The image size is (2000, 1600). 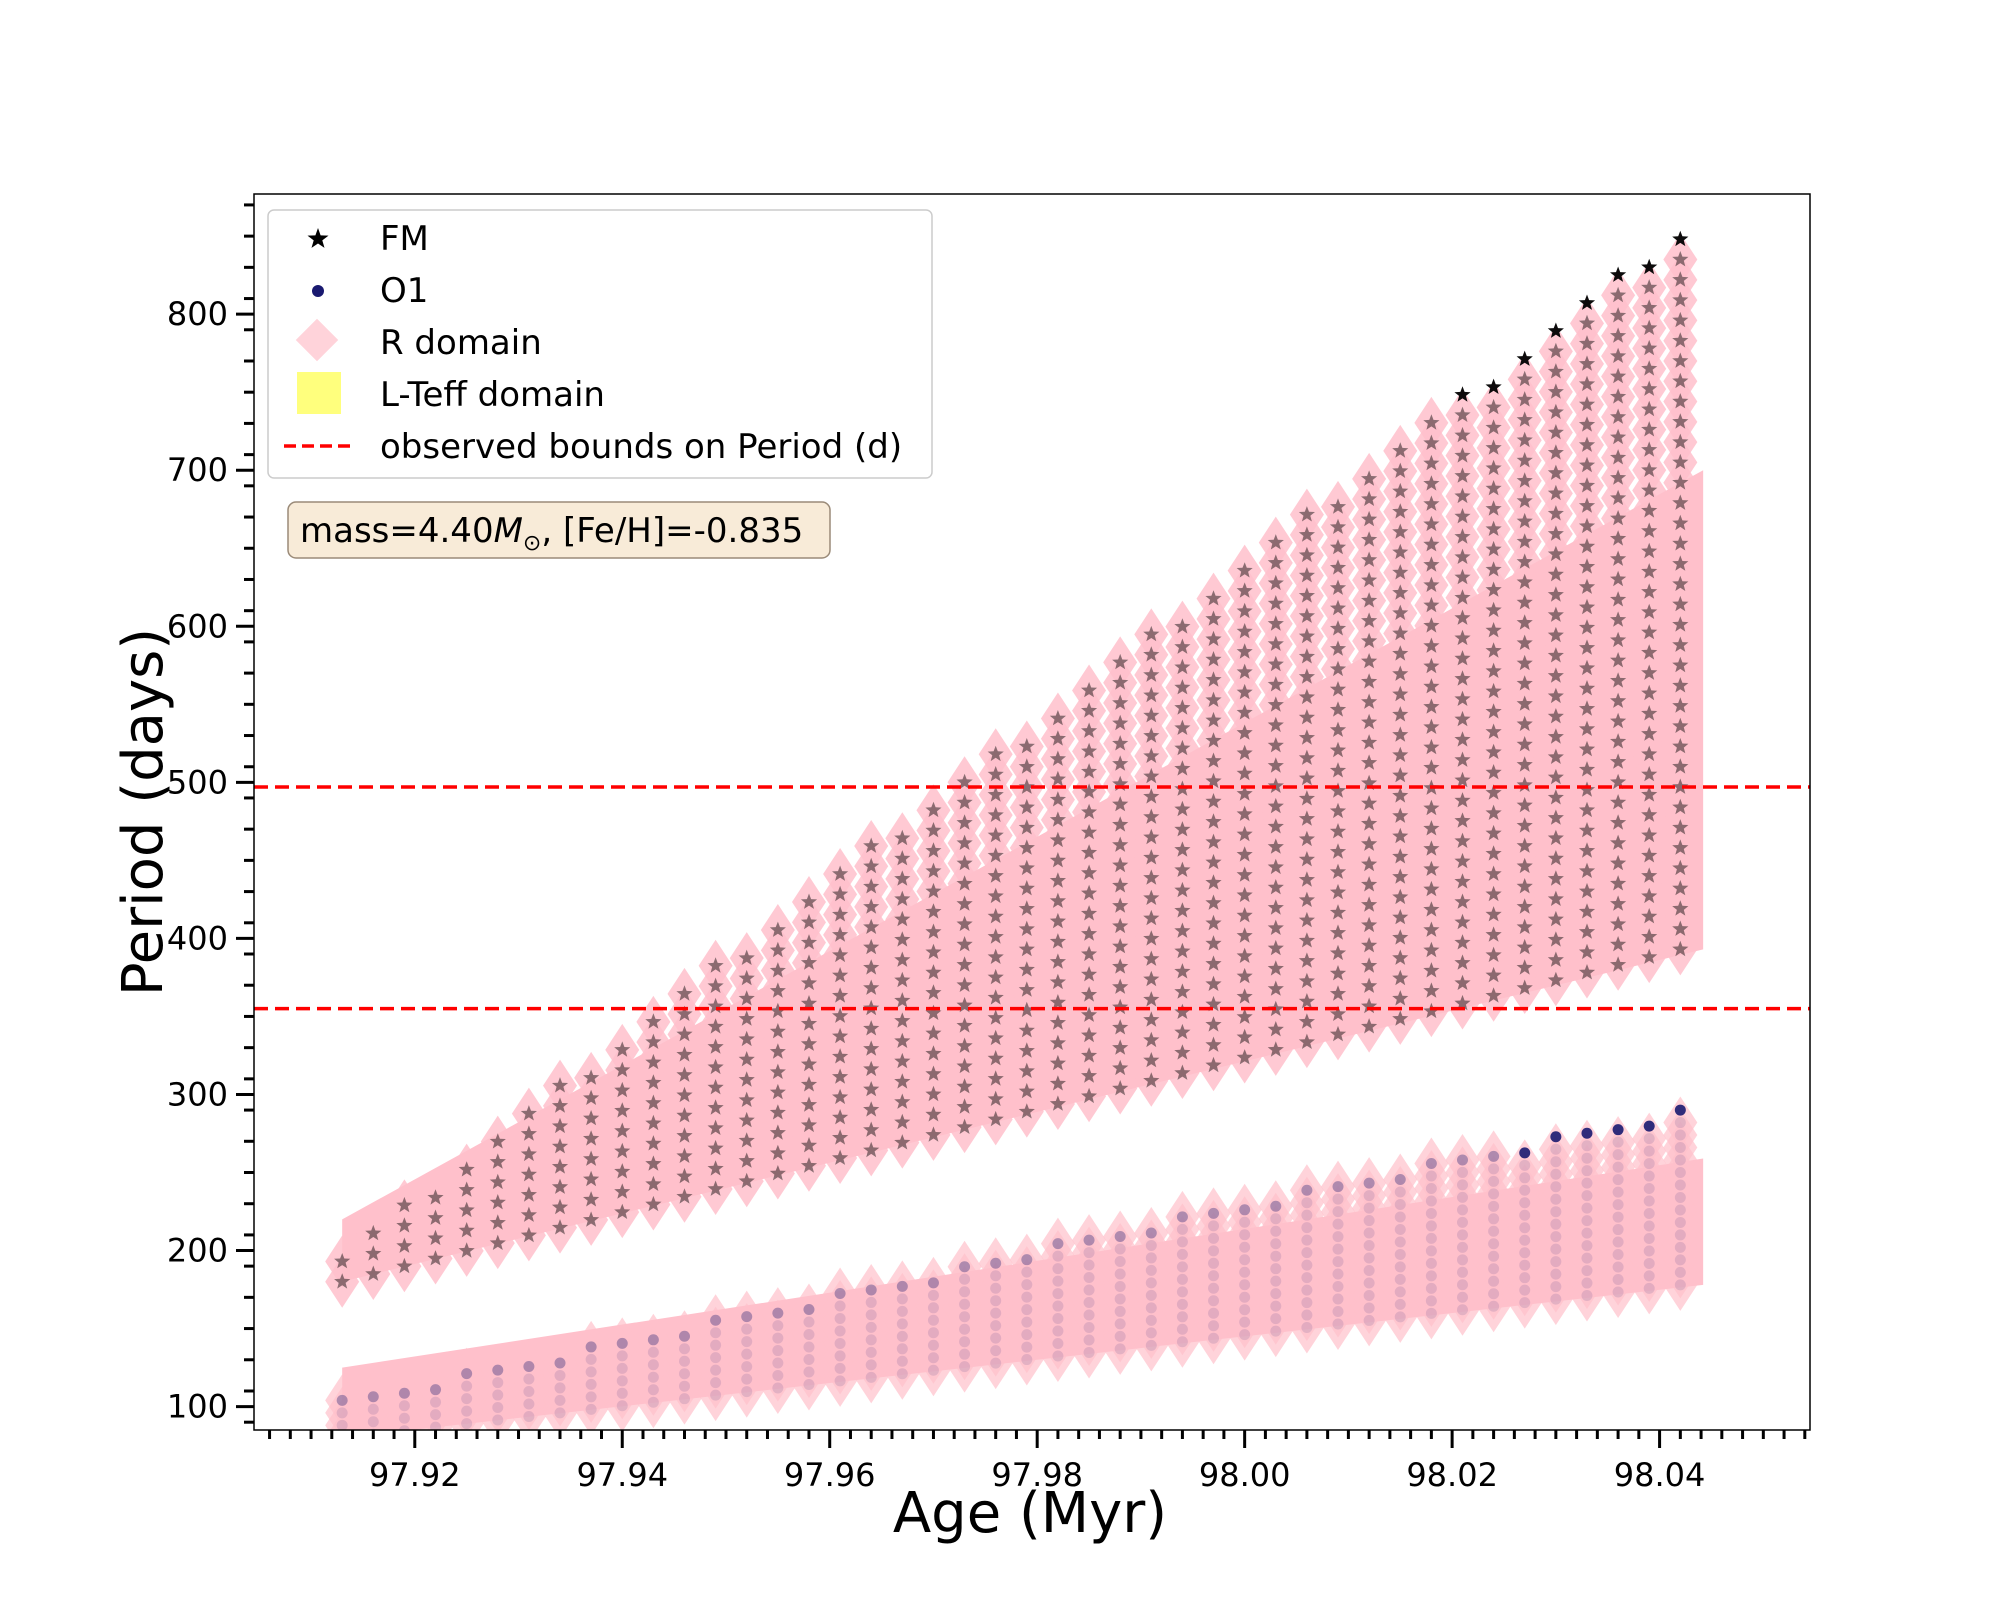 I want to click on legend-label-fm: FM, so click(x=404, y=239).